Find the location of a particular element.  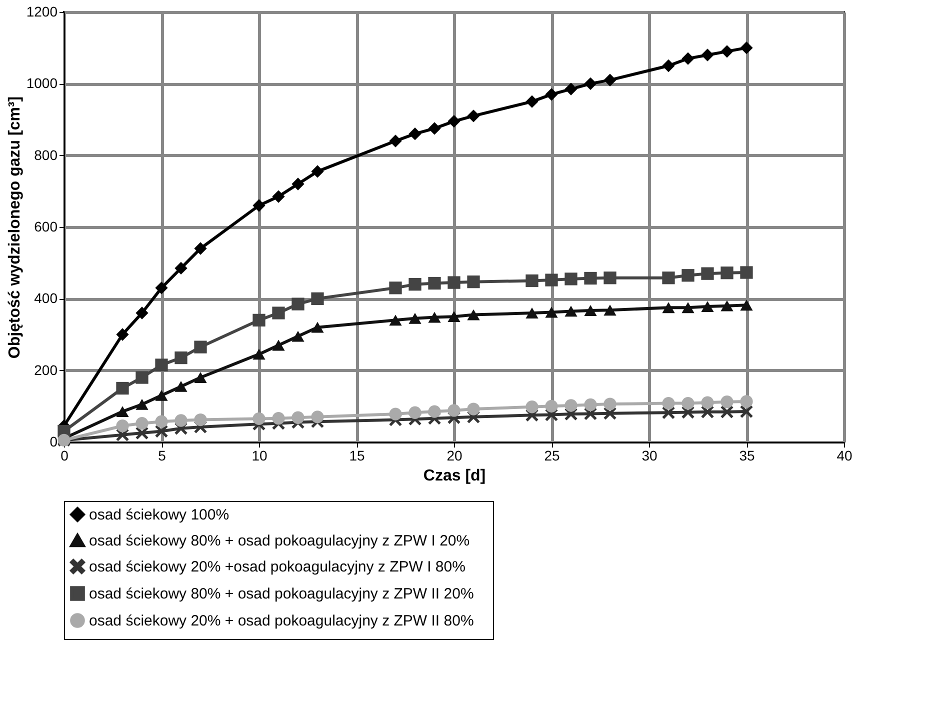

legend-label: osad ściekowy 80% + osad pokoagulacyjny z ZPW II 20% is located at coordinates (281, 594).